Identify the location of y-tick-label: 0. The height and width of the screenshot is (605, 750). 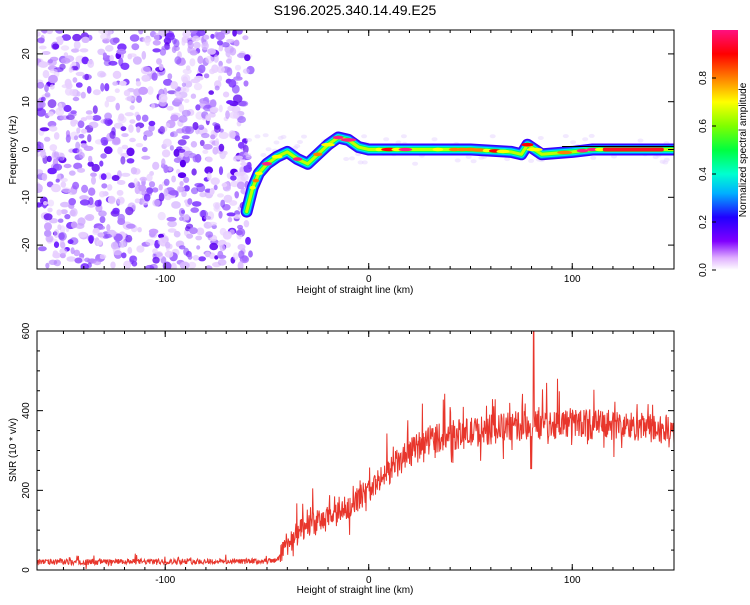
(26, 570).